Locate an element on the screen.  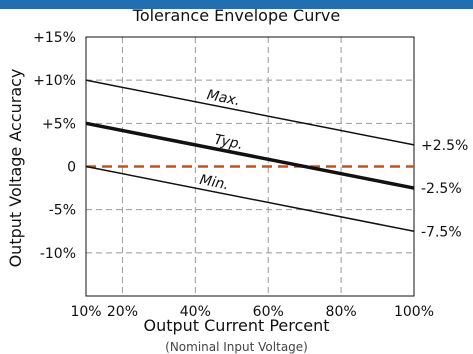
x-tick-label: 10% is located at coordinates (85, 312).